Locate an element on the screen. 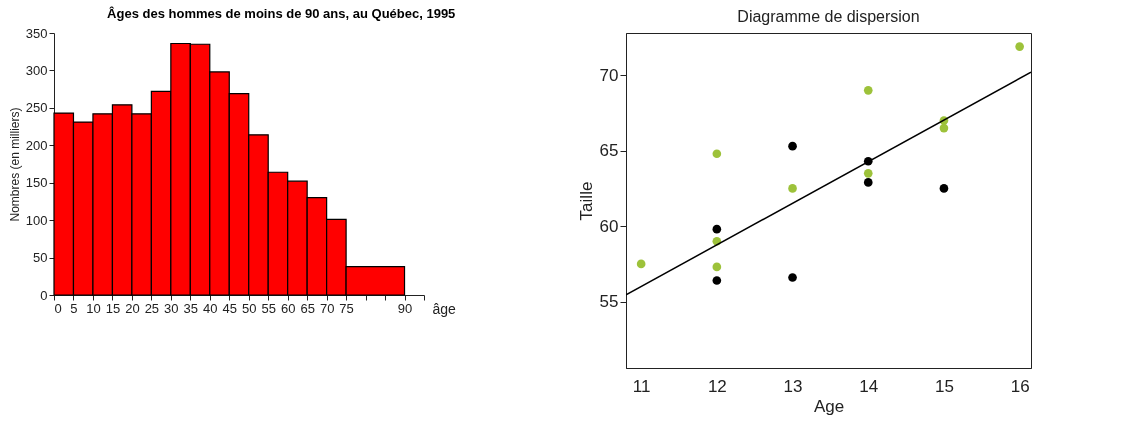 This screenshot has height=443, width=1125. y-tick-label: 50 is located at coordinates (40, 258).